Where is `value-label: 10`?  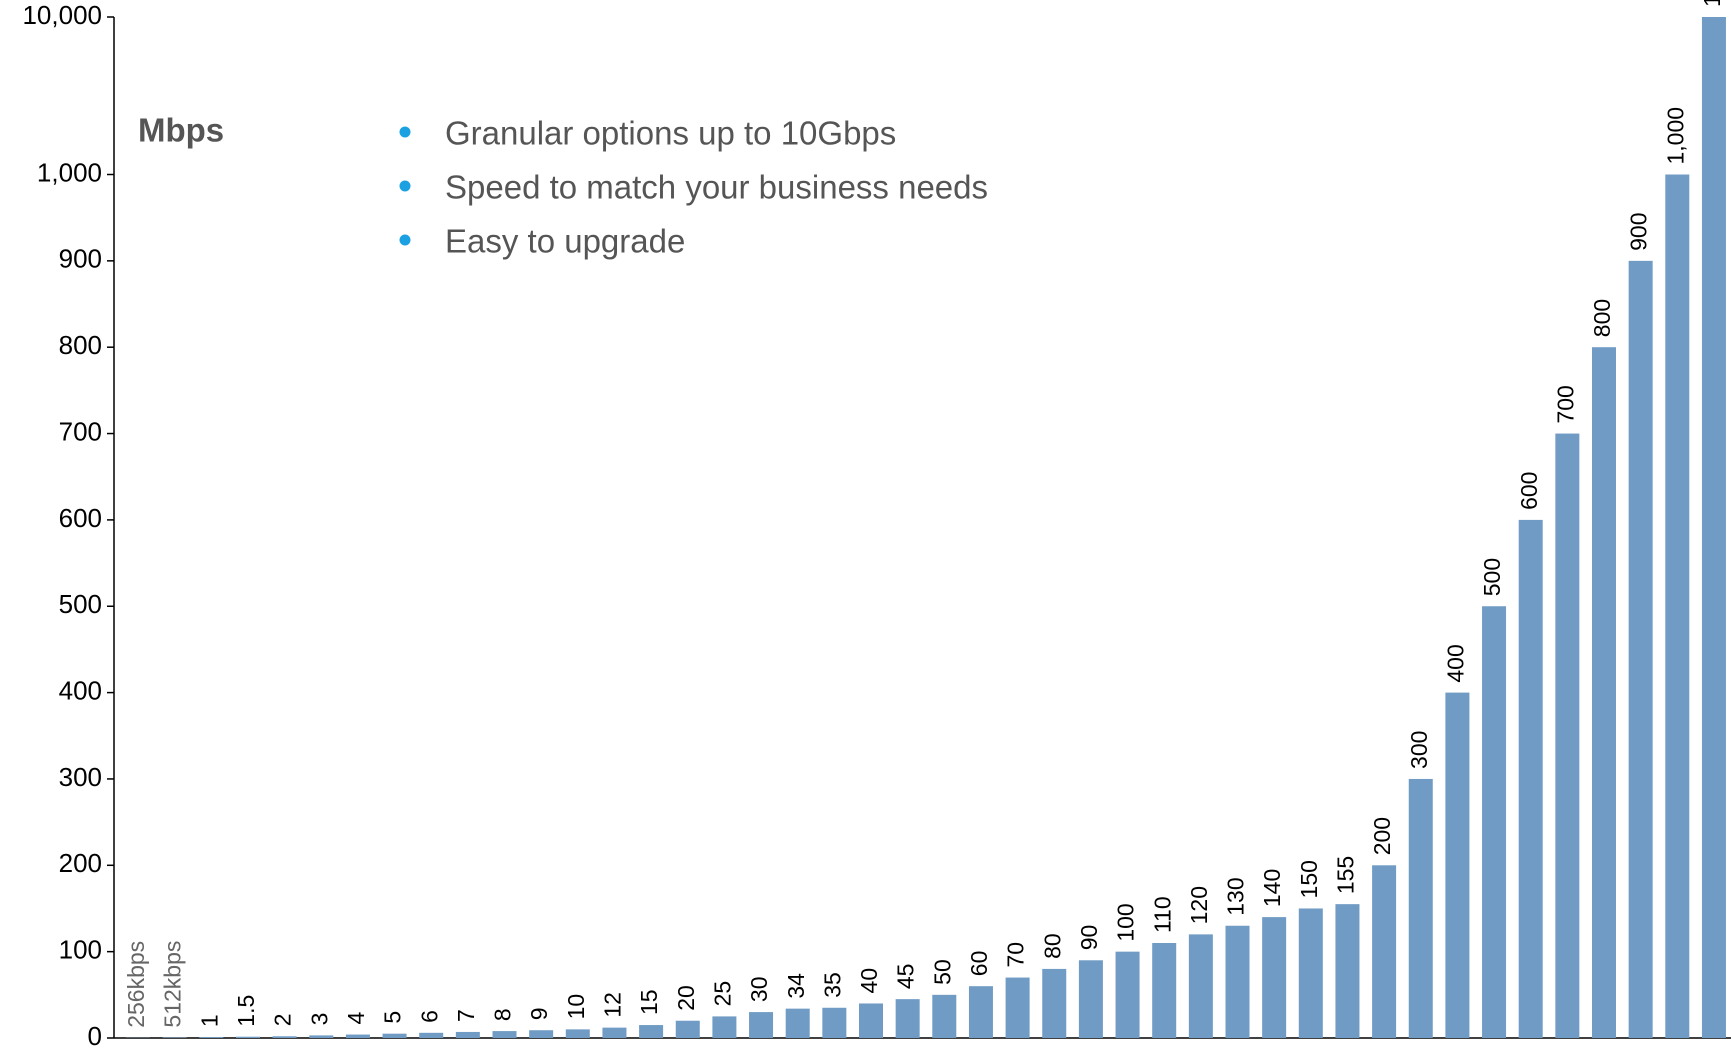
value-label: 10 is located at coordinates (576, 1007).